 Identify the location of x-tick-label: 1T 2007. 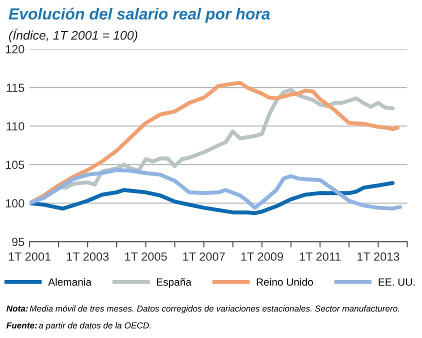
(204, 256).